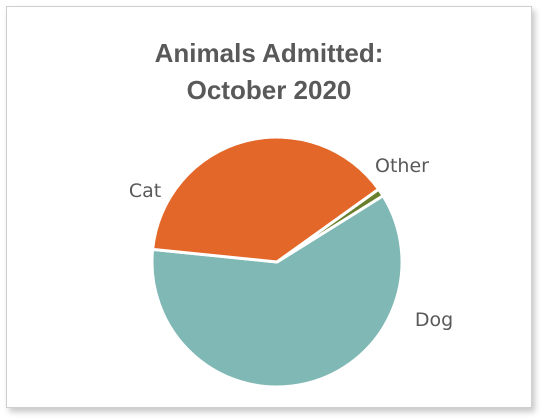 This screenshot has height=420, width=544. What do you see at coordinates (266, 199) in the screenshot?
I see `pie-slice-dog` at bounding box center [266, 199].